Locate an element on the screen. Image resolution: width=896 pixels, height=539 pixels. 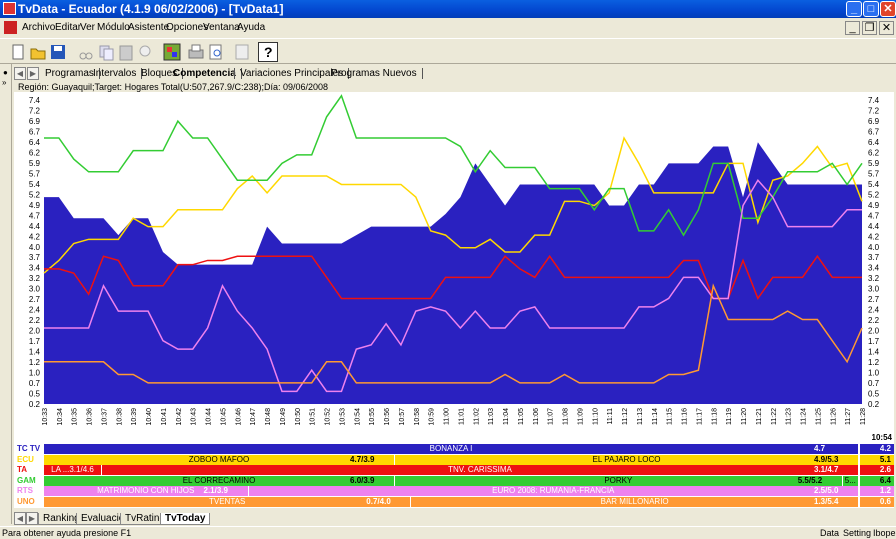
tab-variaciones-principales: Variaciones Principales is located at coordinates (292, 73).